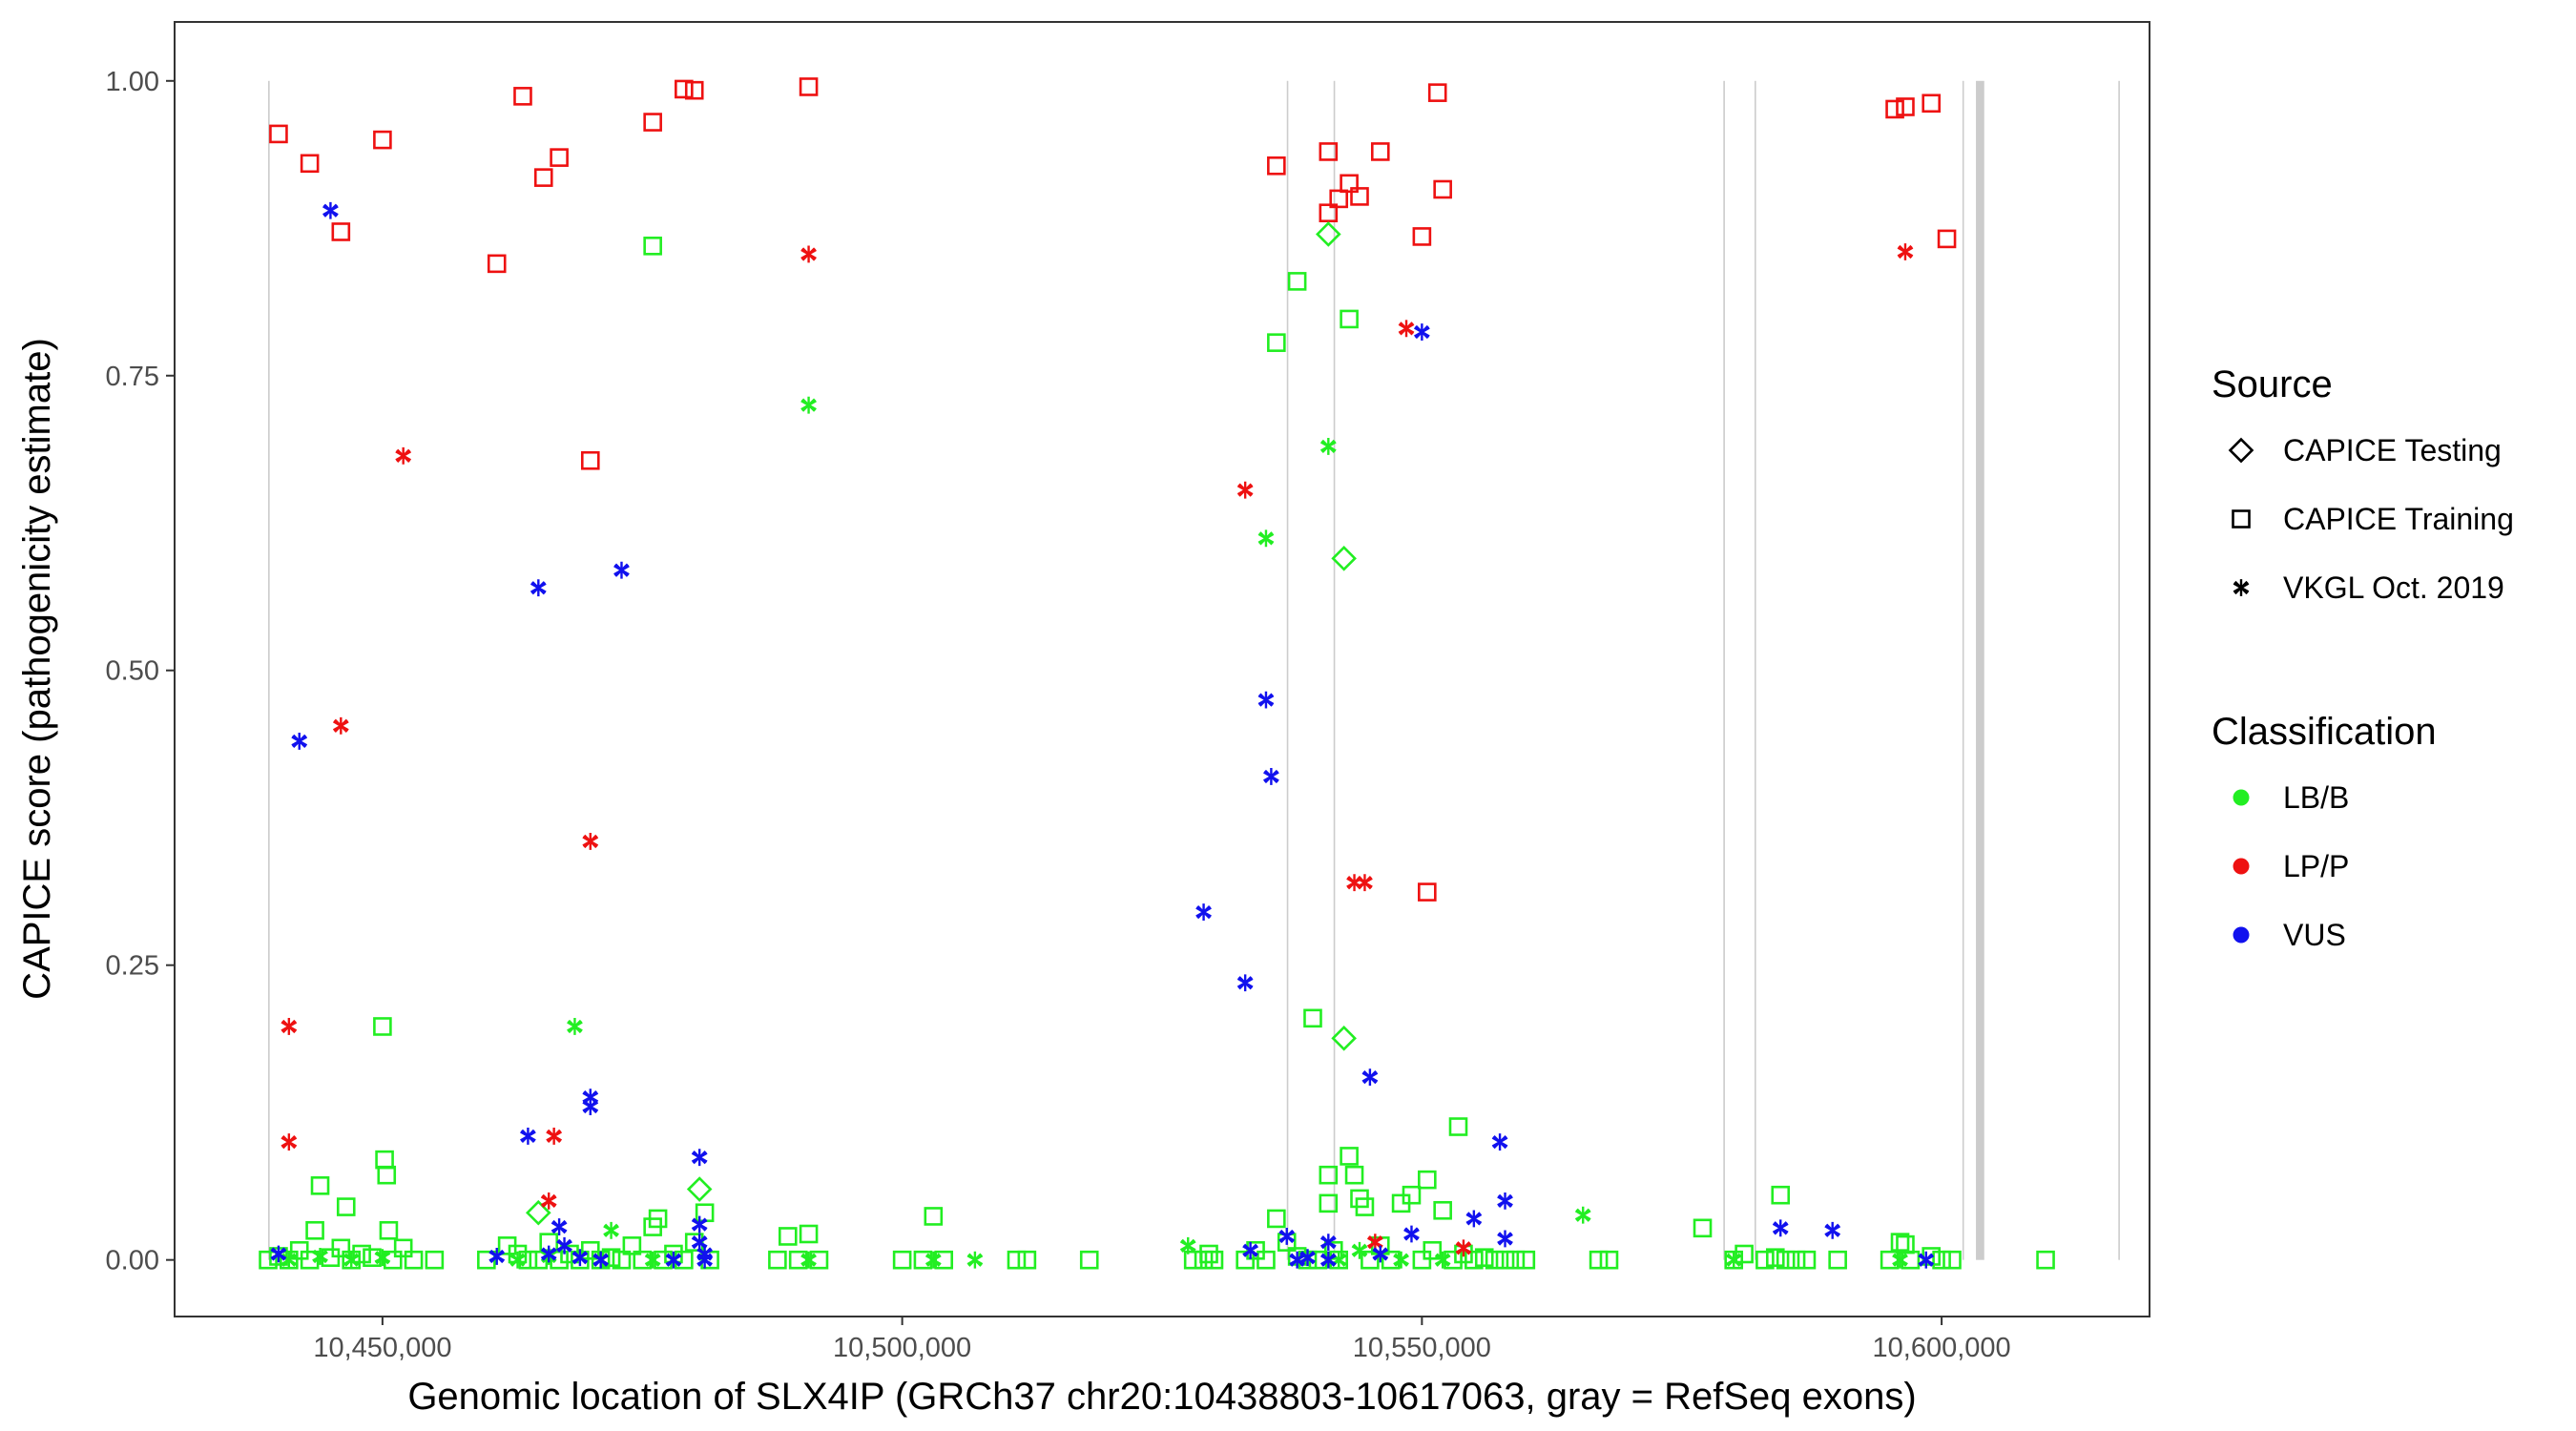  Describe the element at coordinates (2393, 587) in the screenshot. I see `legend-source-label: VKGL Oct. 2019` at that location.